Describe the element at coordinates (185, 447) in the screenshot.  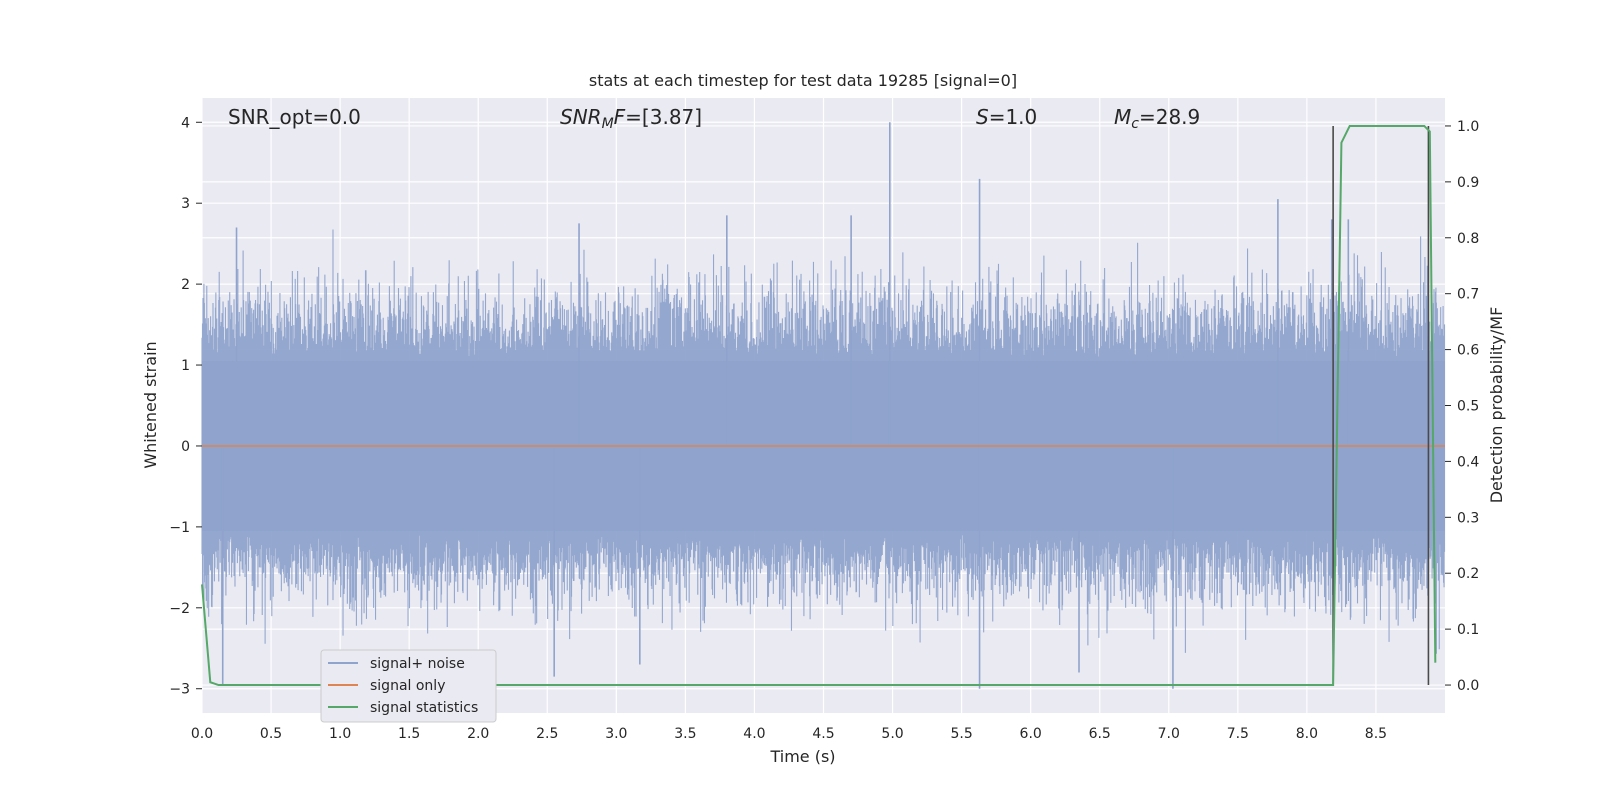
I see `y-tick-label: 0` at that location.